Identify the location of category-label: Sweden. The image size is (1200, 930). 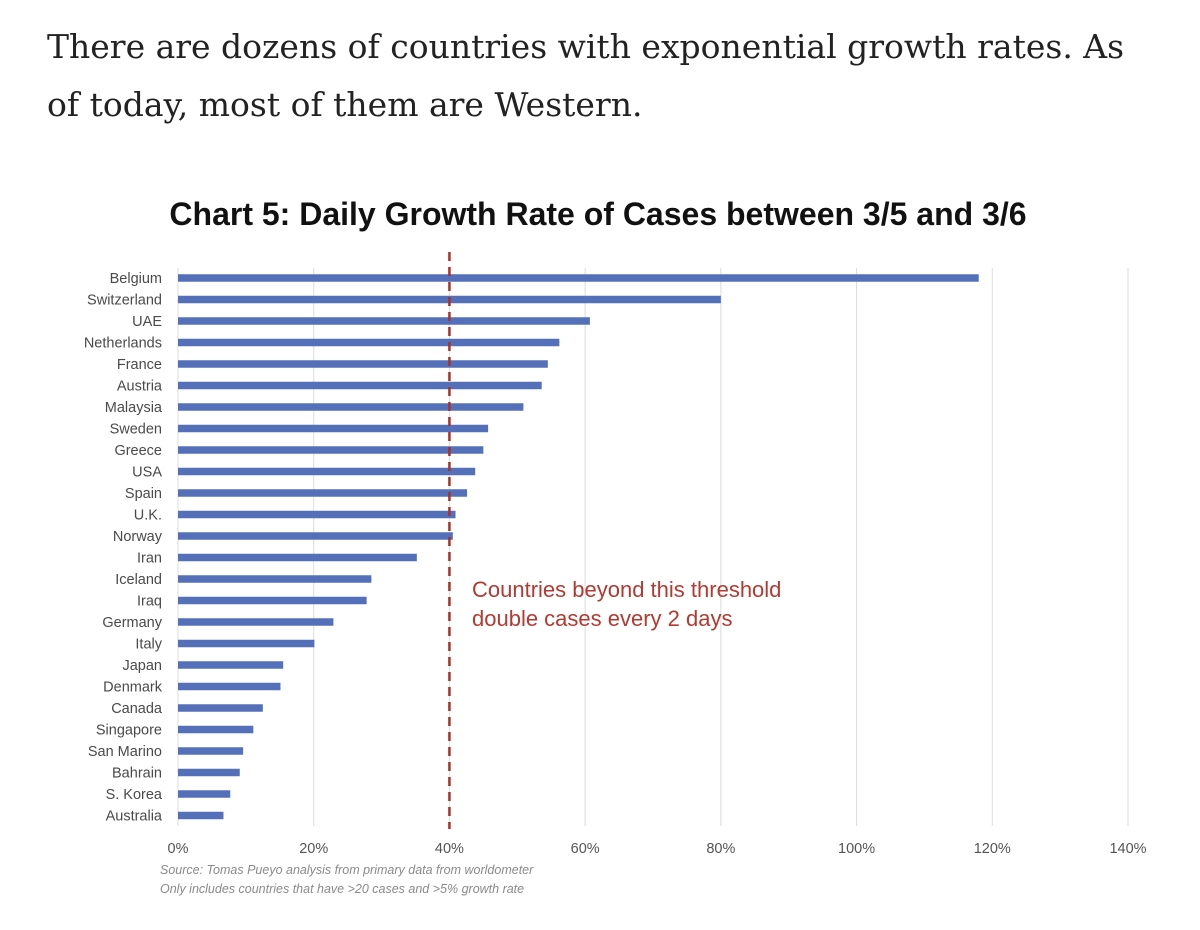
(136, 430).